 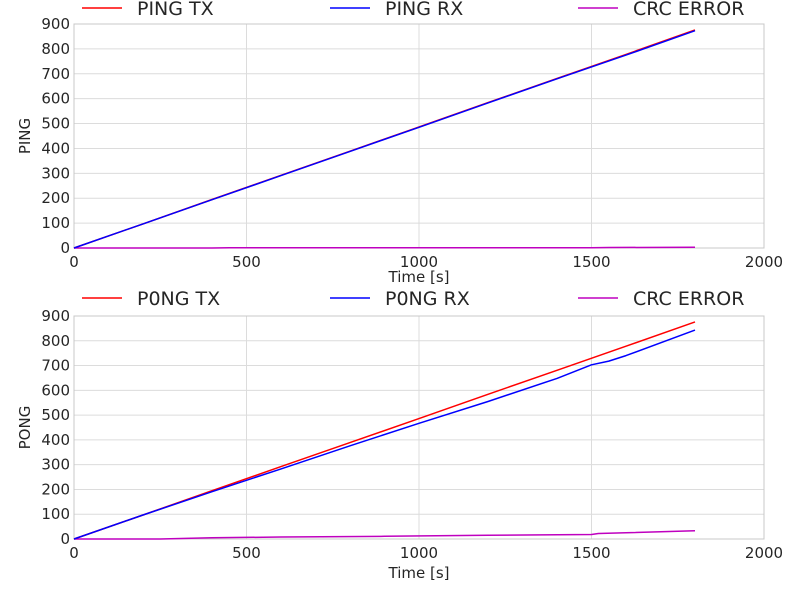 What do you see at coordinates (175, 10) in the screenshot?
I see `legend-entry-ping-tx: PING TX` at bounding box center [175, 10].